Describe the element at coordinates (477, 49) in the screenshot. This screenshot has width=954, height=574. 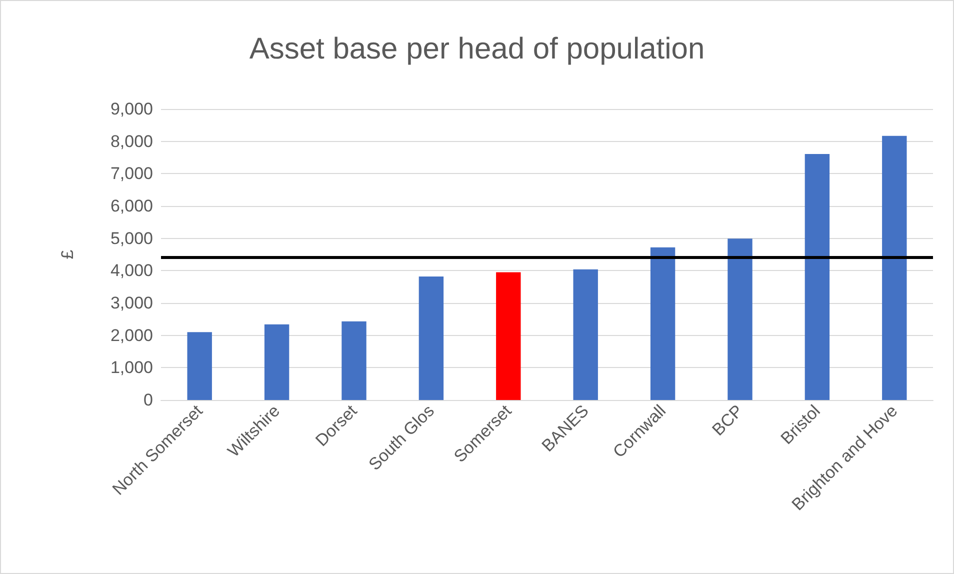
I see `chart-title: Asset base per head of population` at that location.